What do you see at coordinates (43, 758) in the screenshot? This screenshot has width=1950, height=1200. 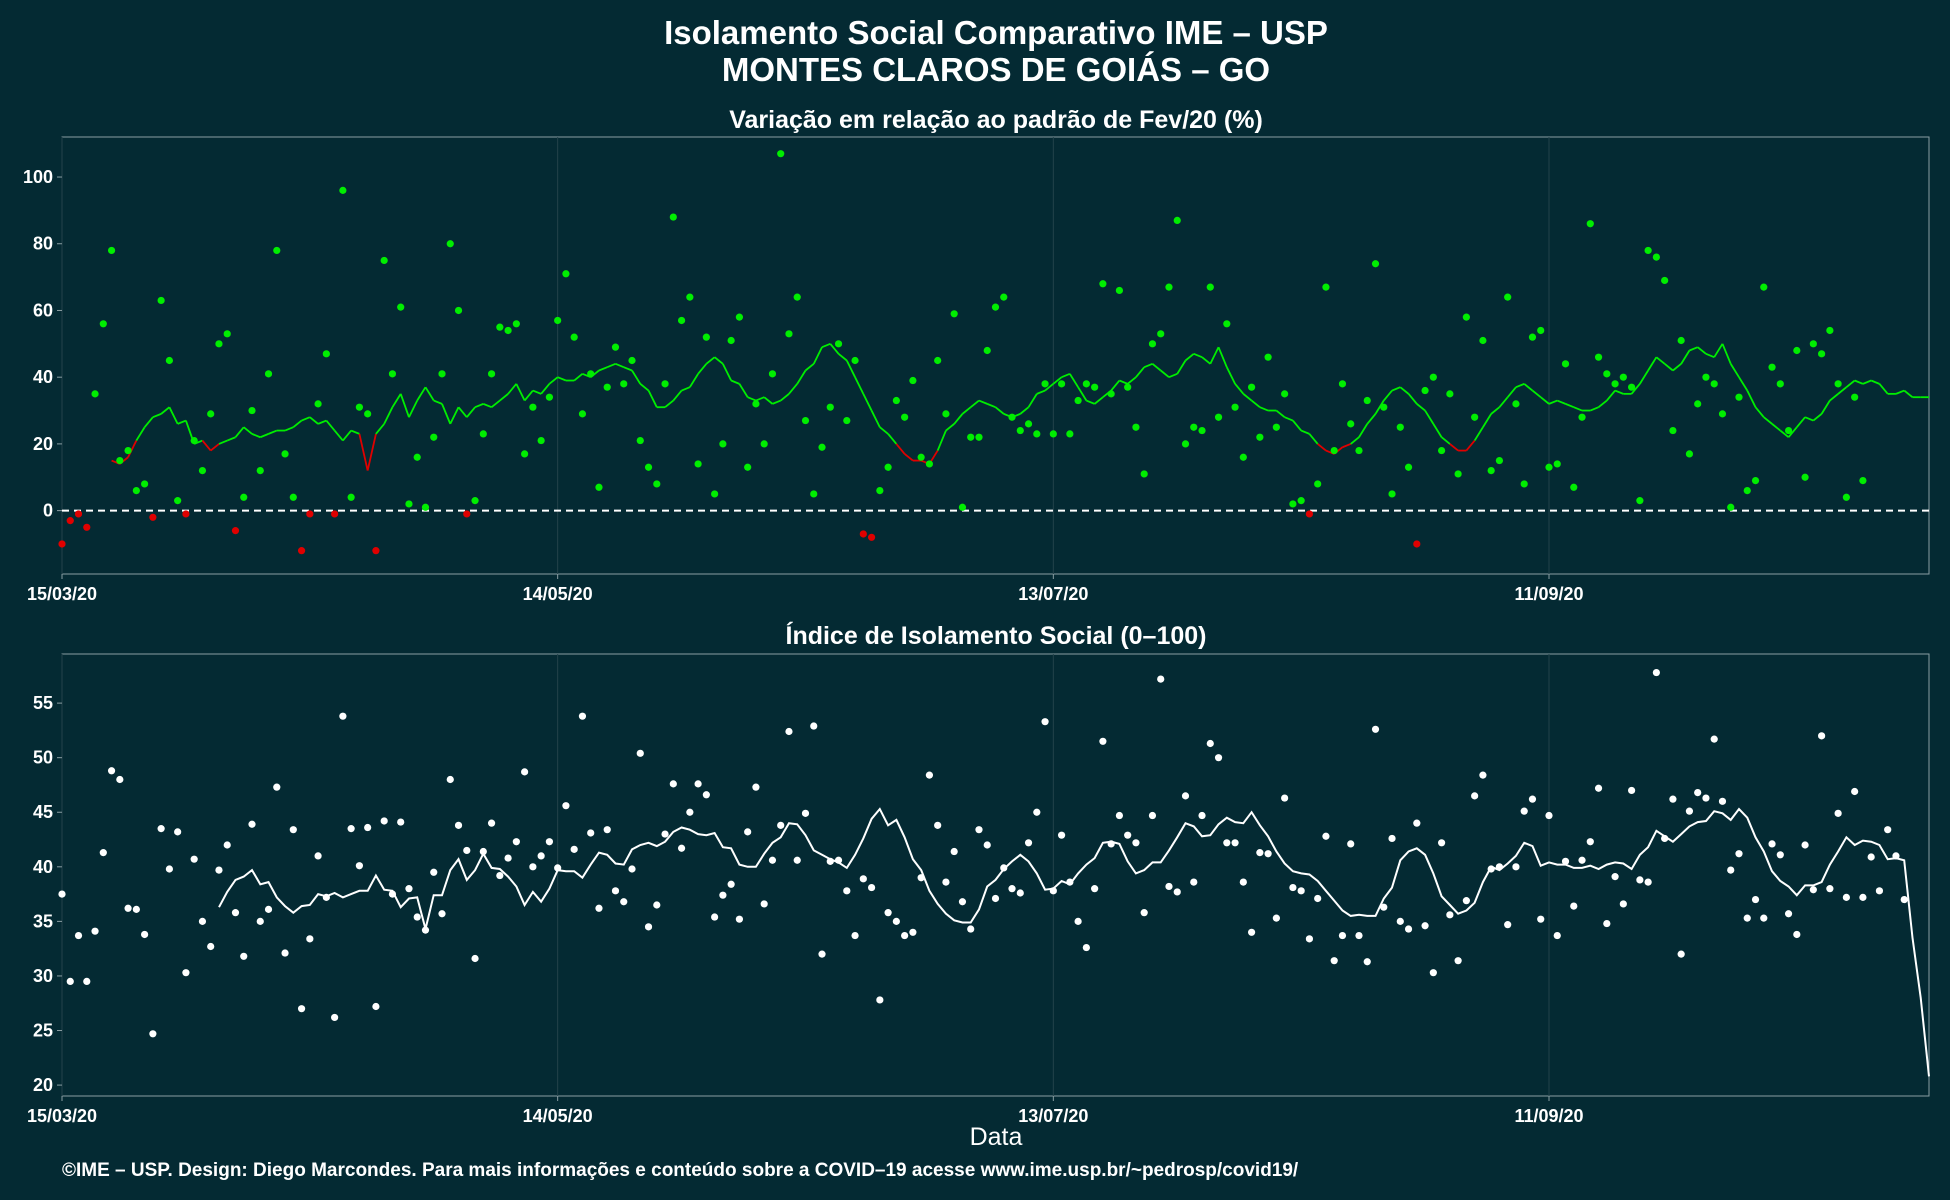 I see `bottom-y-tick-label: 50` at bounding box center [43, 758].